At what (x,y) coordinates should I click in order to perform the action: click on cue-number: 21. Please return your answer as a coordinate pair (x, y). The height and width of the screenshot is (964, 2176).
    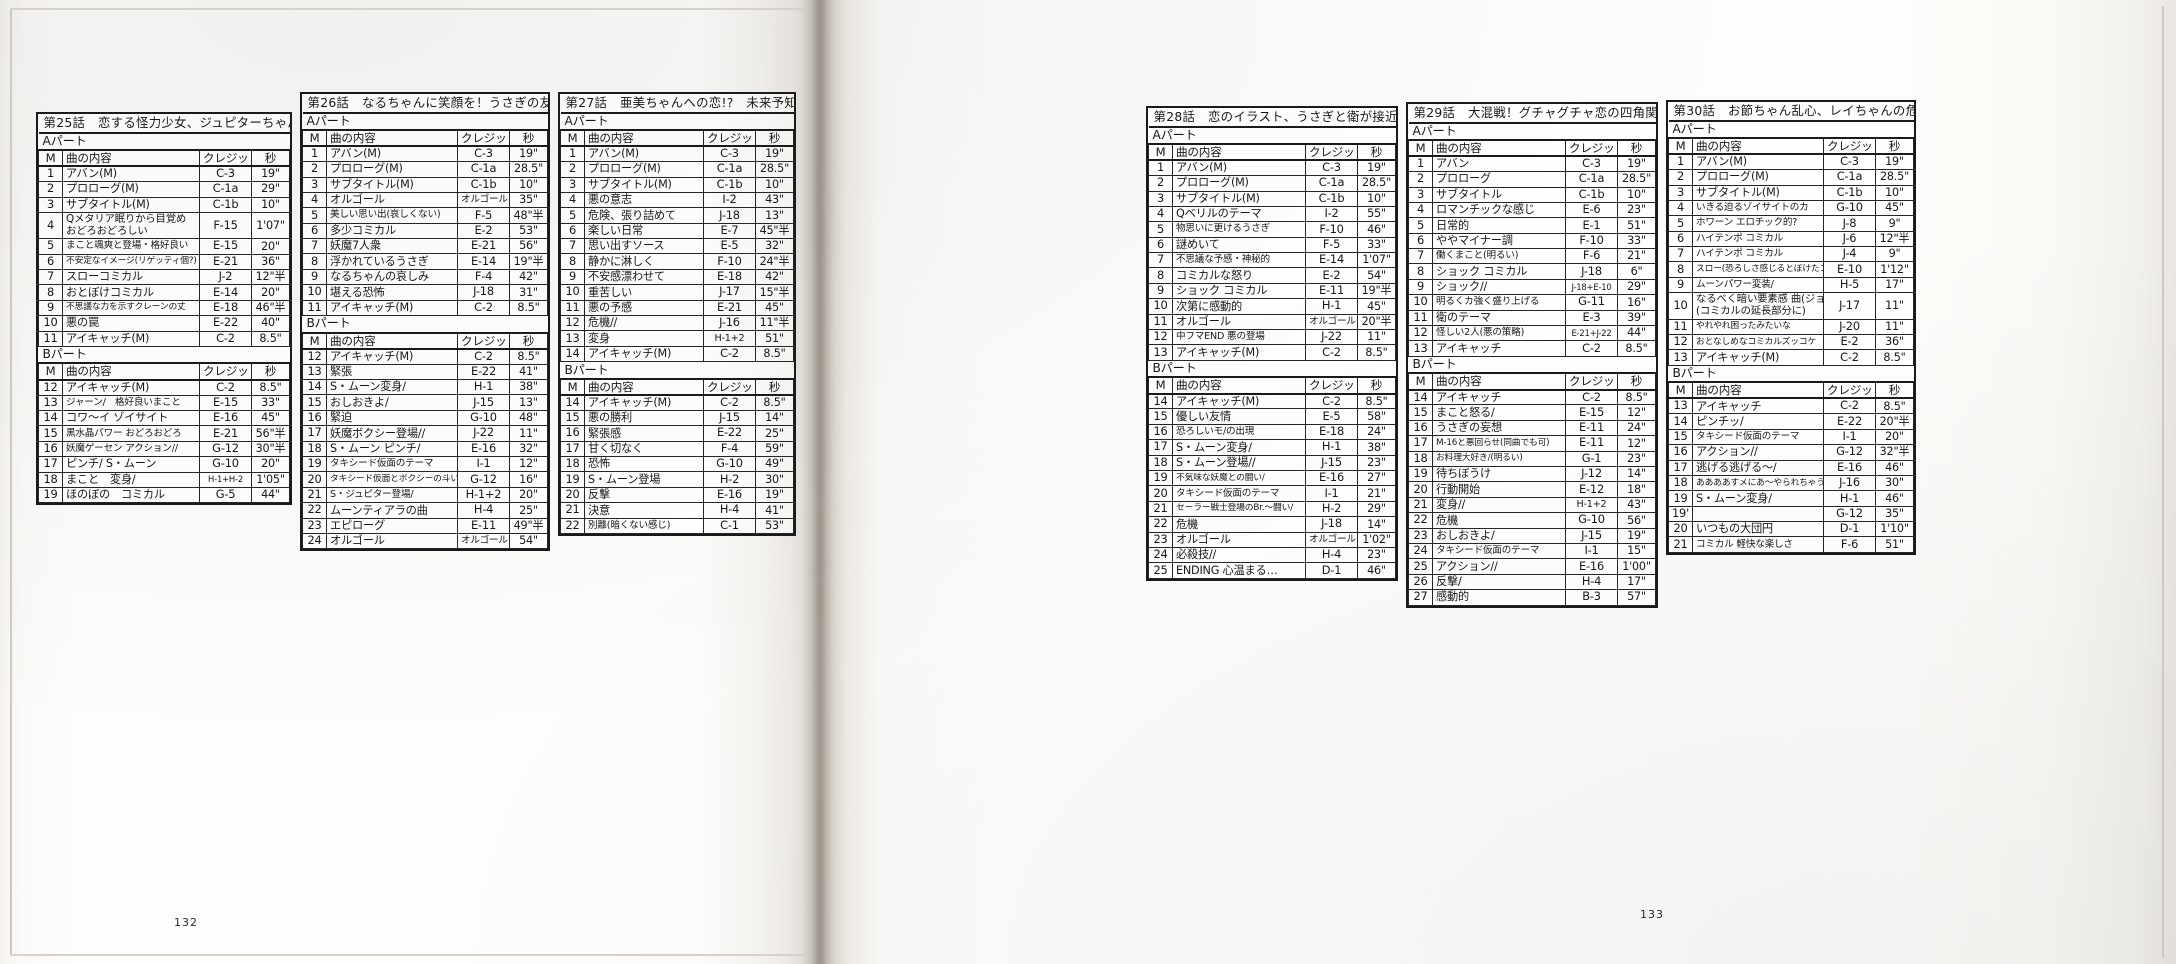
    Looking at the image, I should click on (1680, 544).